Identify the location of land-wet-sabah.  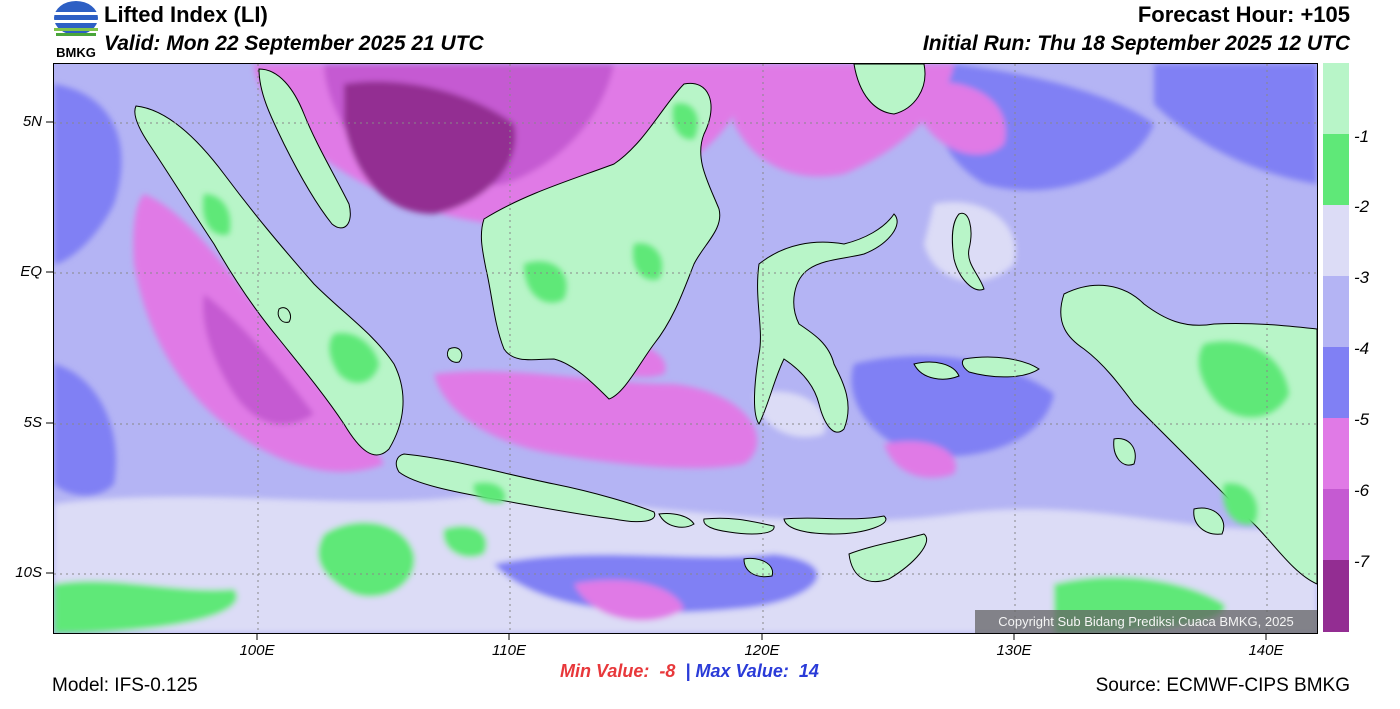
(685, 121).